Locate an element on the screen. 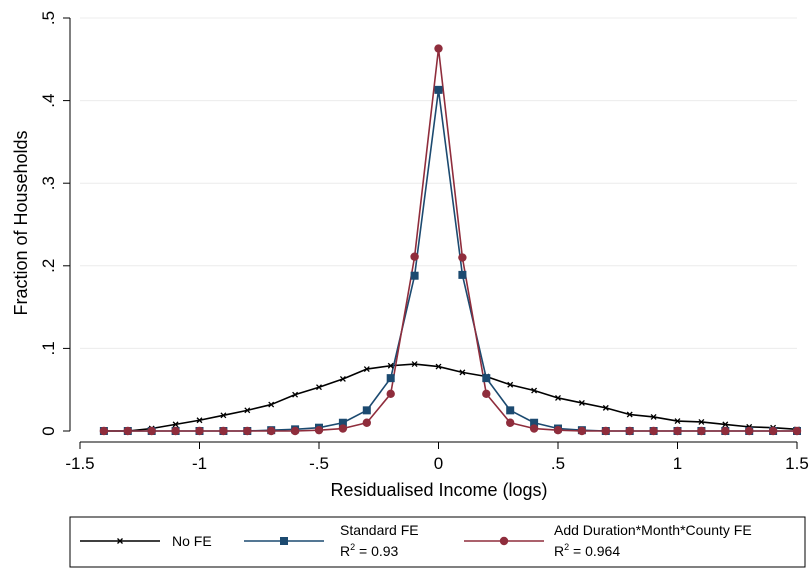  legend-r2-2: R2 = 0.93 is located at coordinates (369, 550).